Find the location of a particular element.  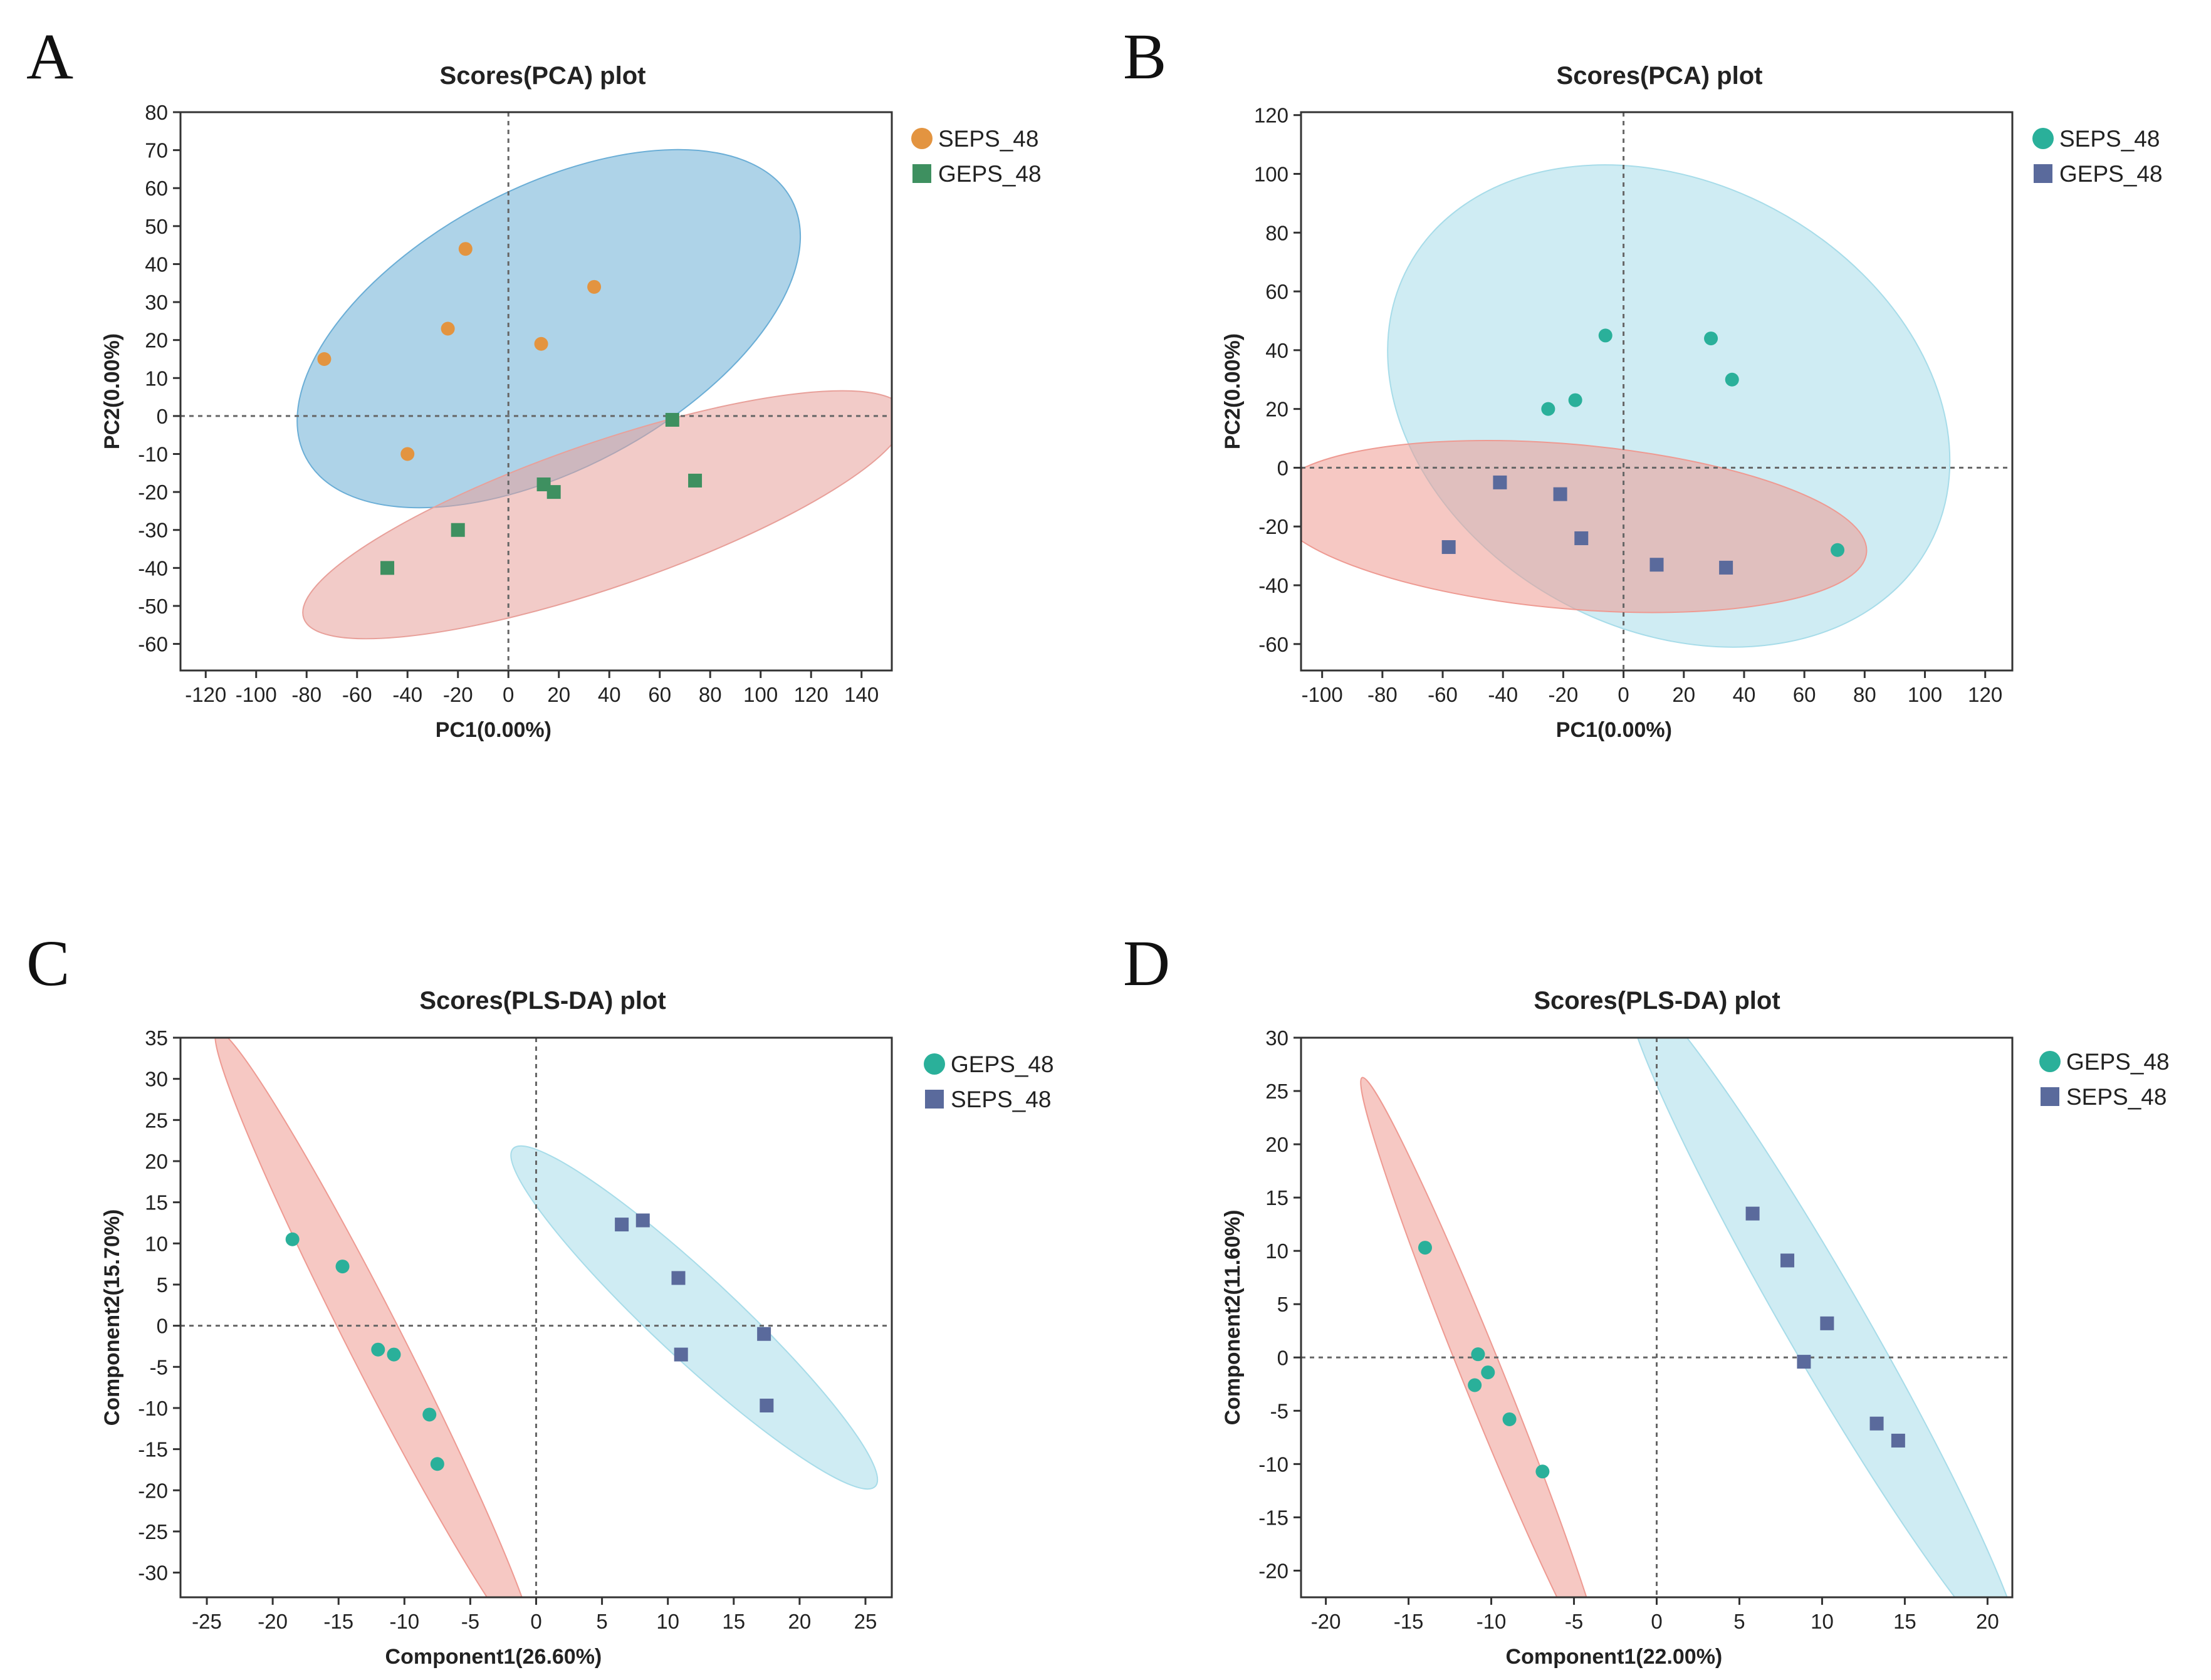

y-tick-label: -15 is located at coordinates (153, 1449).